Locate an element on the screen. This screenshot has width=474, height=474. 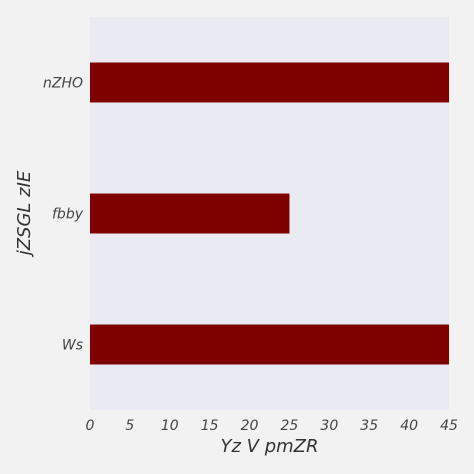
y-tick-label: Ws is located at coordinates (72, 346).